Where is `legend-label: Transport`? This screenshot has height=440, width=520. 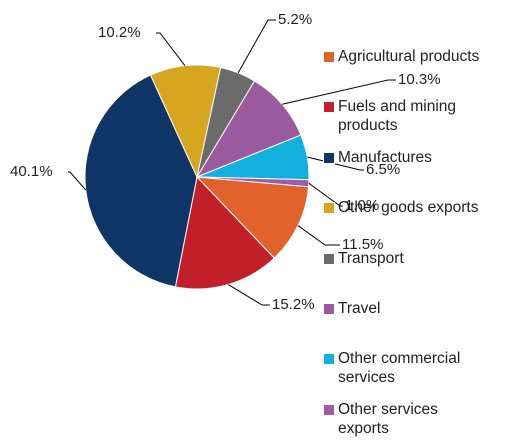 legend-label: Transport is located at coordinates (371, 258).